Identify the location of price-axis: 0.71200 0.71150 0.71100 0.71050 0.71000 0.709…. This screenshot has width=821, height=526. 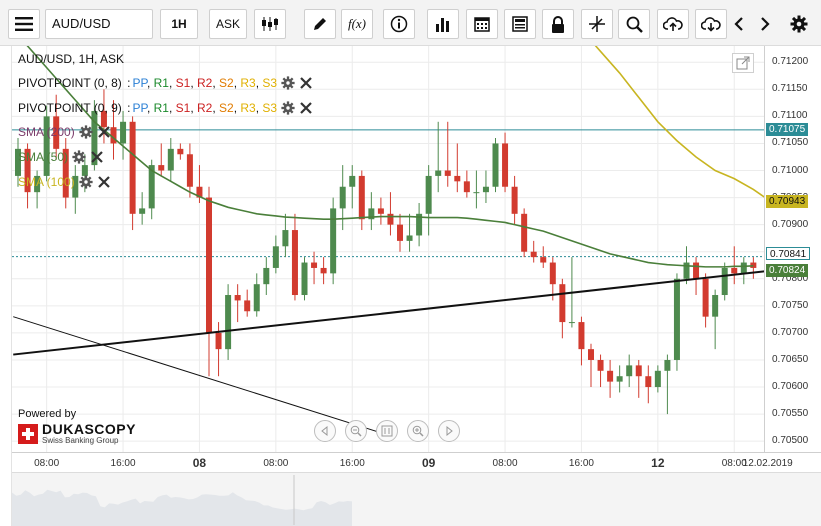
(792, 249).